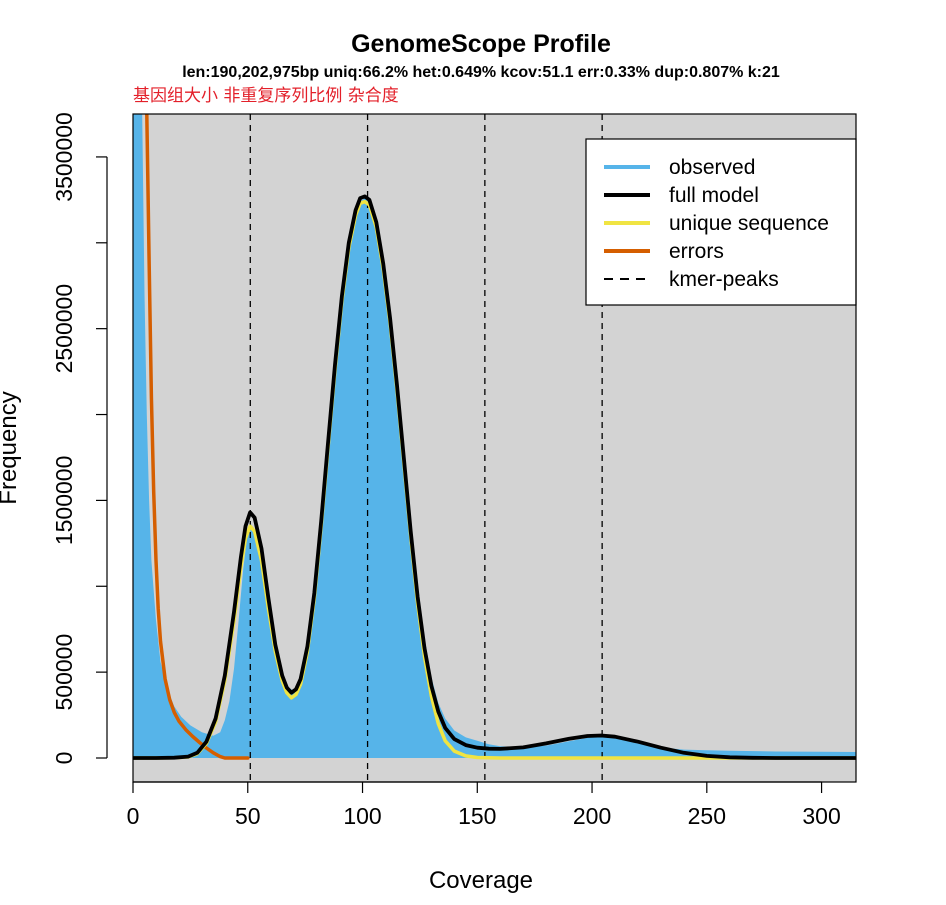 This screenshot has width=946, height=905. What do you see at coordinates (11, 447) in the screenshot?
I see `y-axis-title: Frequency` at bounding box center [11, 447].